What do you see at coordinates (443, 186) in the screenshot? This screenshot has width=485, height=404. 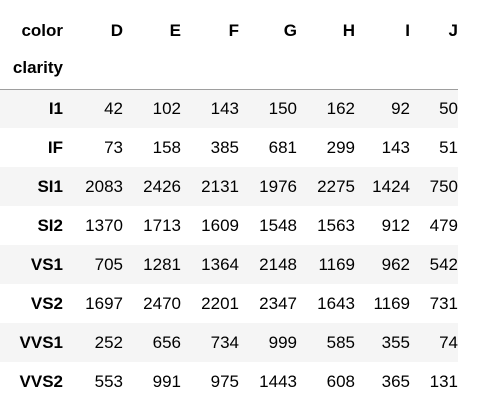 I see `table-cell: 750` at bounding box center [443, 186].